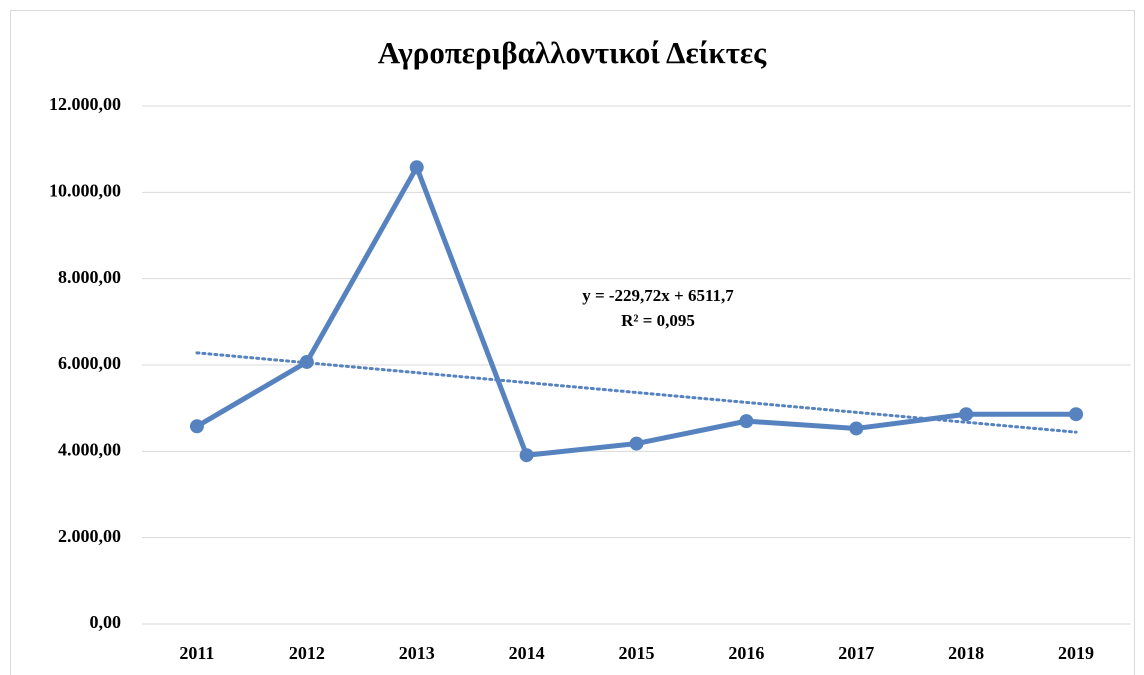 The height and width of the screenshot is (675, 1144). What do you see at coordinates (89, 536) in the screenshot?
I see `y-tick-label: 2.000,00` at bounding box center [89, 536].